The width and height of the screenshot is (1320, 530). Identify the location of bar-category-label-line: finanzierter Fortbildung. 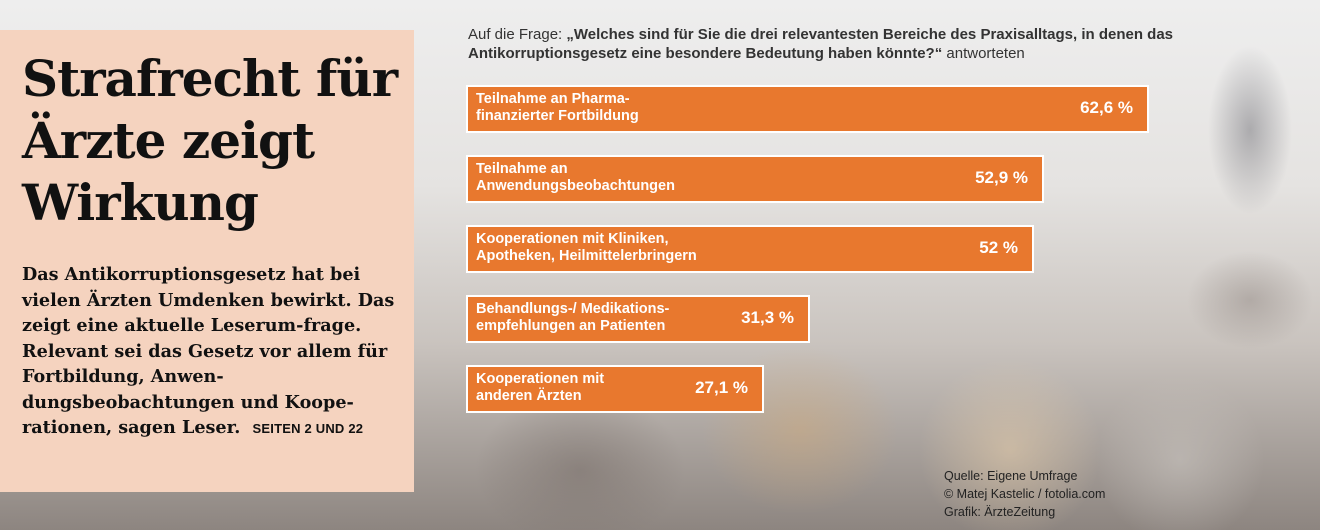
(557, 116).